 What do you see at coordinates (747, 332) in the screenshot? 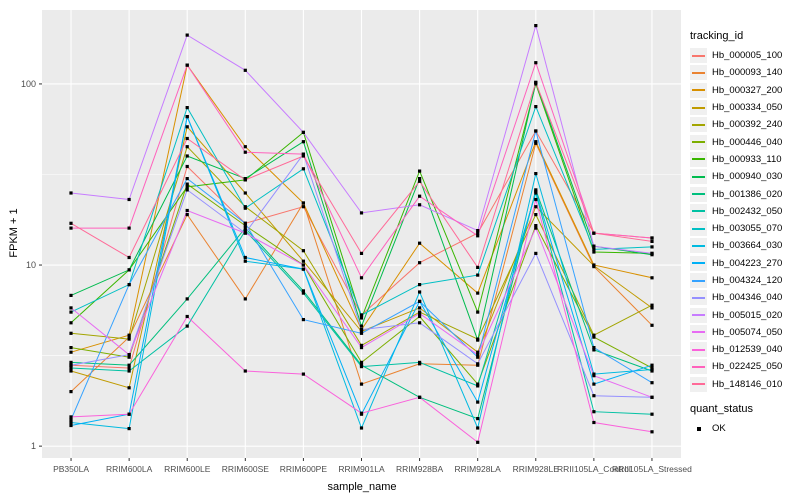
I see `legend-label: Hb_005074_050` at bounding box center [747, 332].